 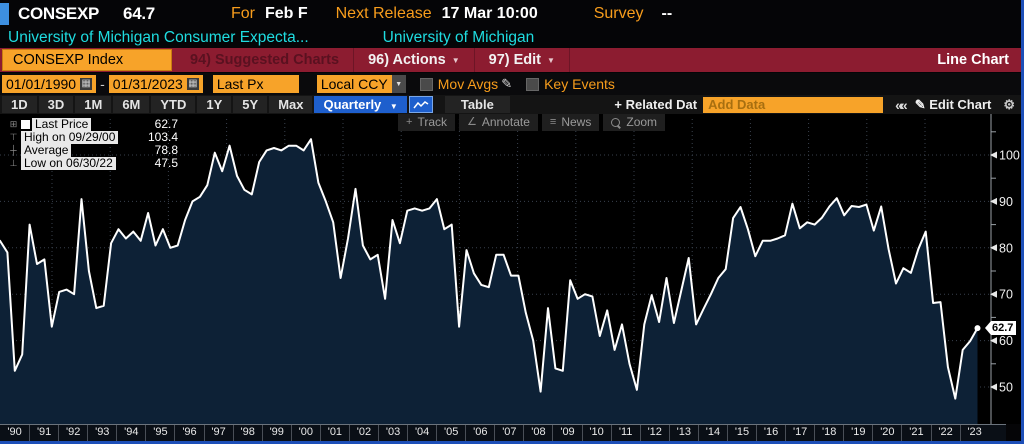 I want to click on suggested-charts-menu: 94) Suggested Charts, so click(x=265, y=60).